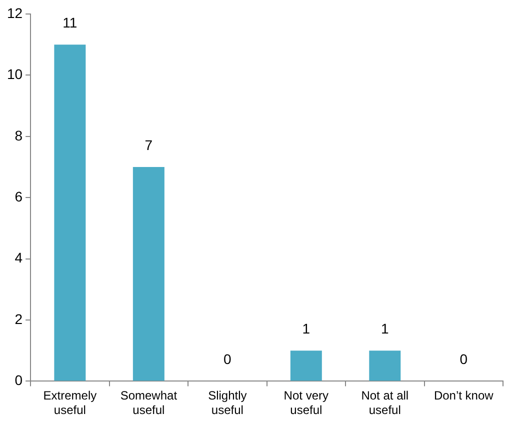 The height and width of the screenshot is (425, 509). What do you see at coordinates (18, 196) in the screenshot?
I see `y-tick-label: 6` at bounding box center [18, 196].